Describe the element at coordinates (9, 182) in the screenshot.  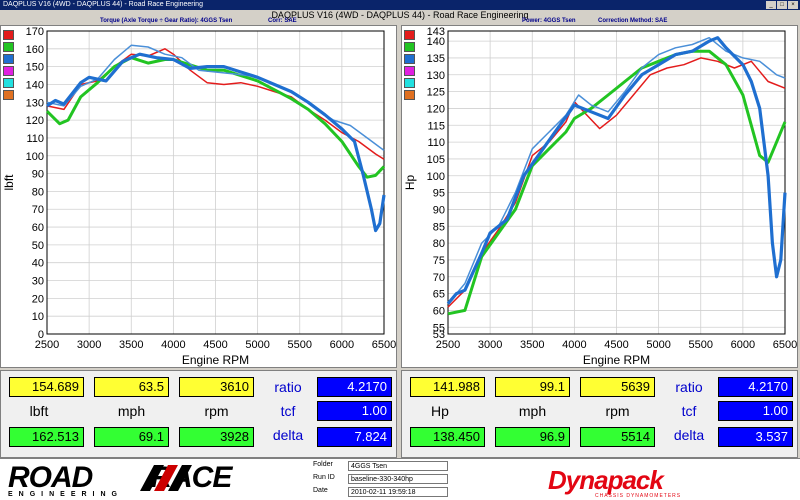
I see `y-axis-label: lbft` at that location.